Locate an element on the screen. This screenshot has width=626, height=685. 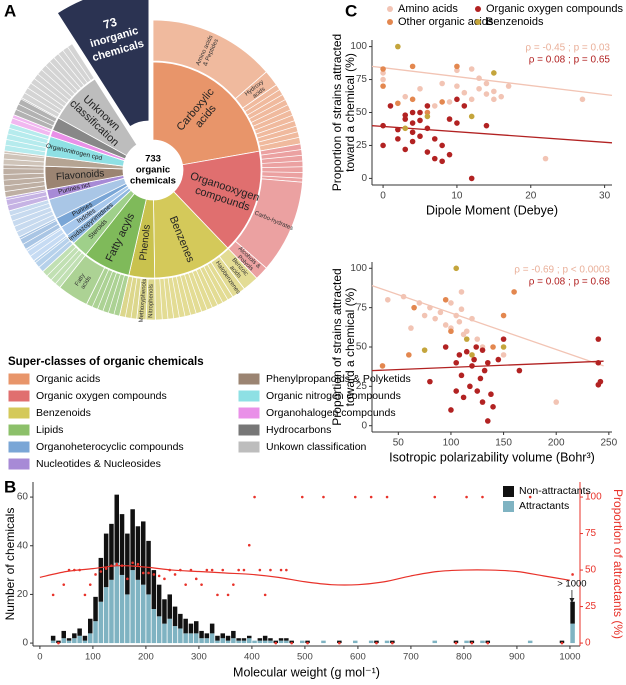
annotation: > 1000 is located at coordinates (571, 584).